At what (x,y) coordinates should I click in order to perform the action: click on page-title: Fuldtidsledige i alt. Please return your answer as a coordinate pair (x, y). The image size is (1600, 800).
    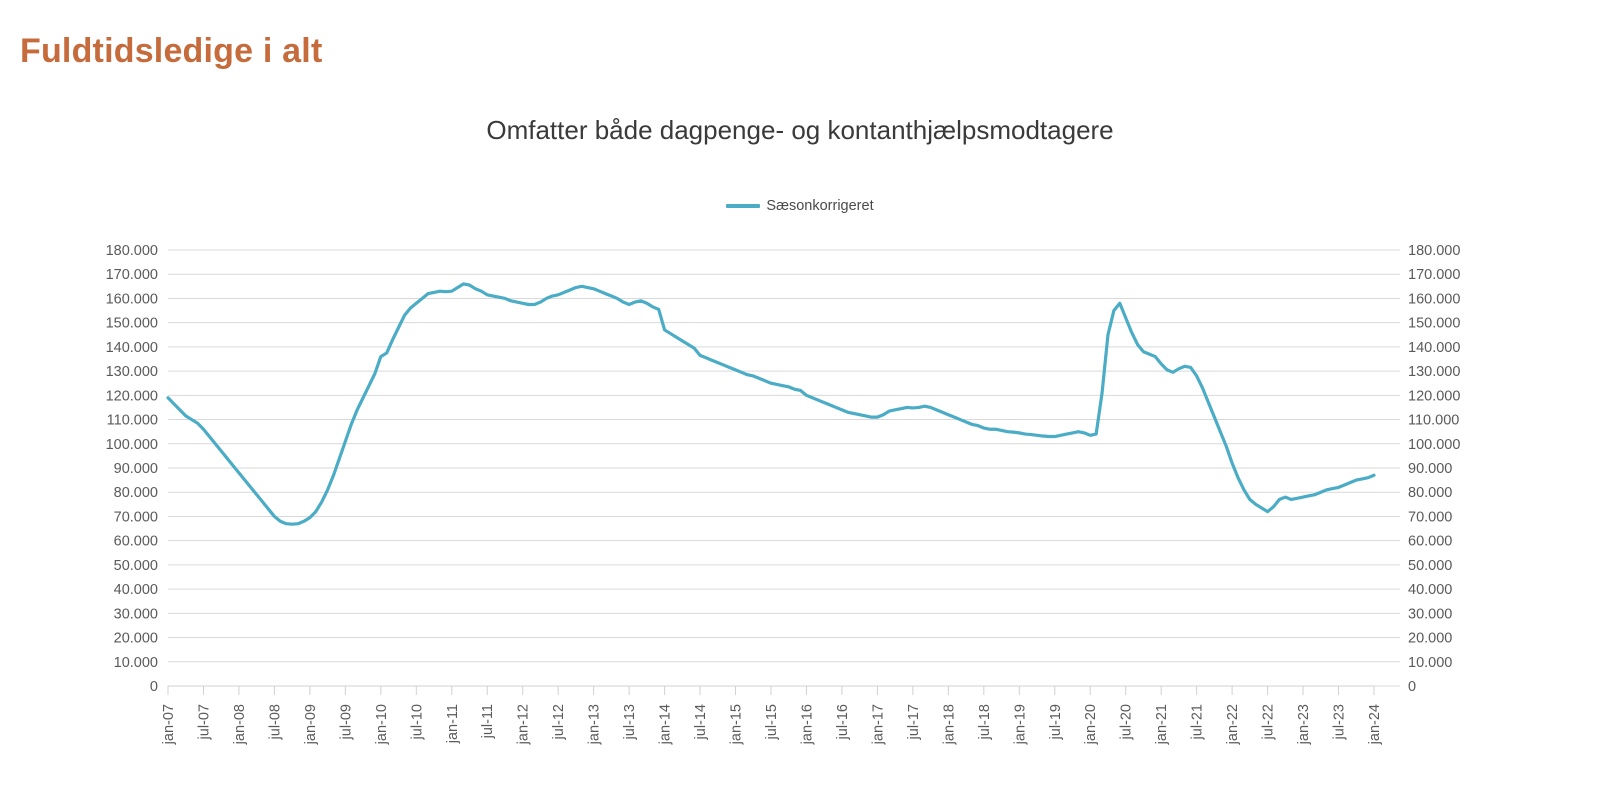
    Looking at the image, I should click on (171, 51).